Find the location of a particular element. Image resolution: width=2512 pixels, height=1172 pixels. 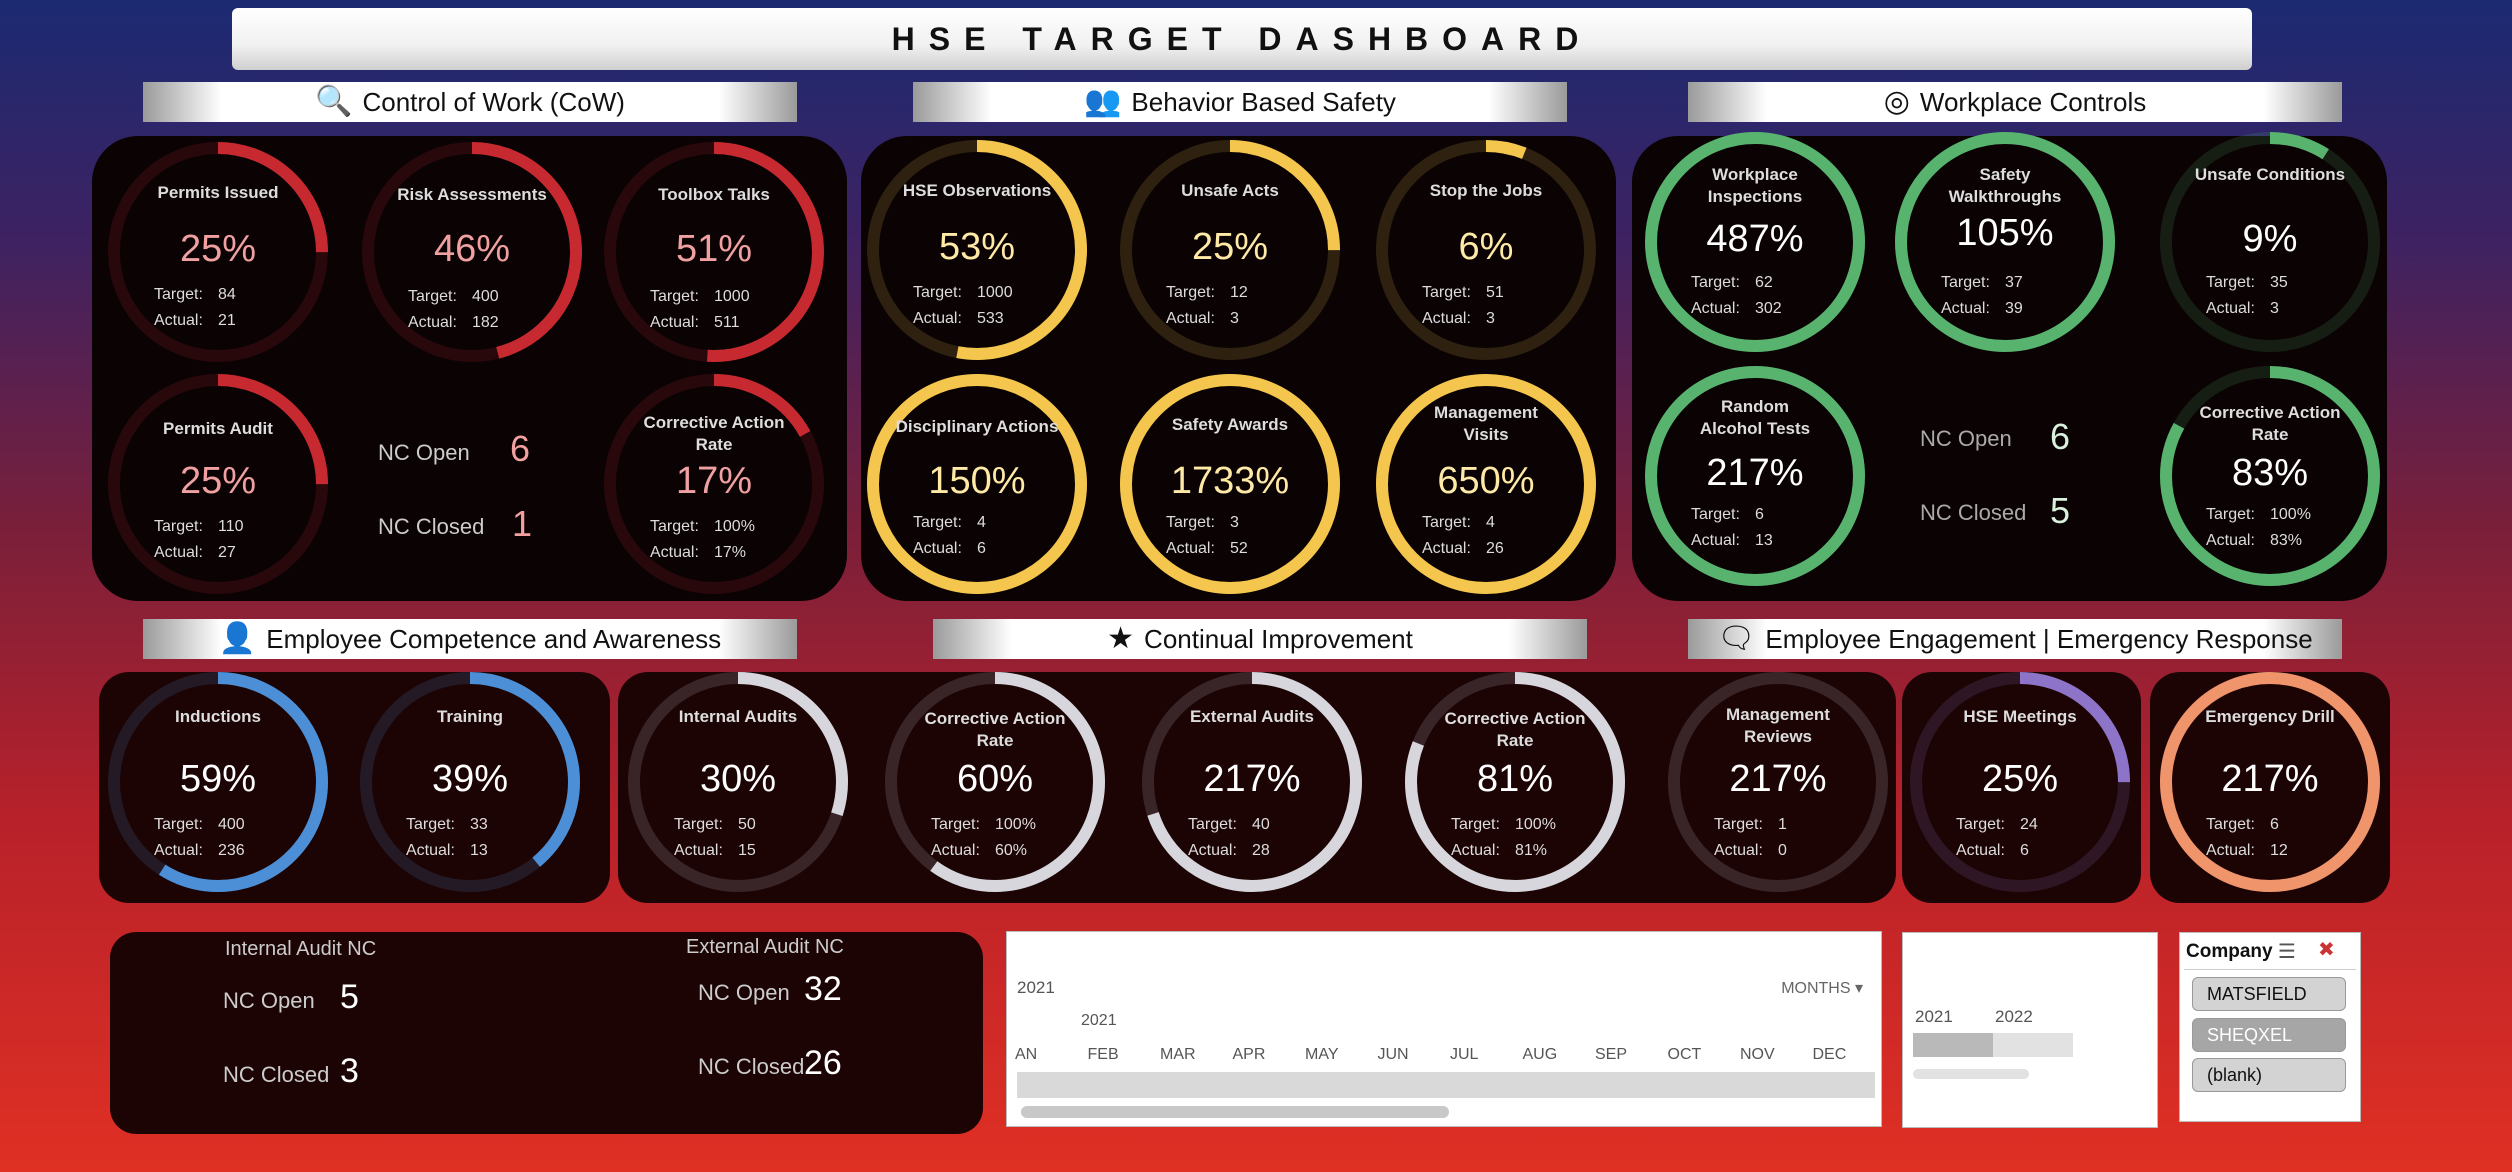

gauge-percent: 39% is located at coordinates (470, 779).